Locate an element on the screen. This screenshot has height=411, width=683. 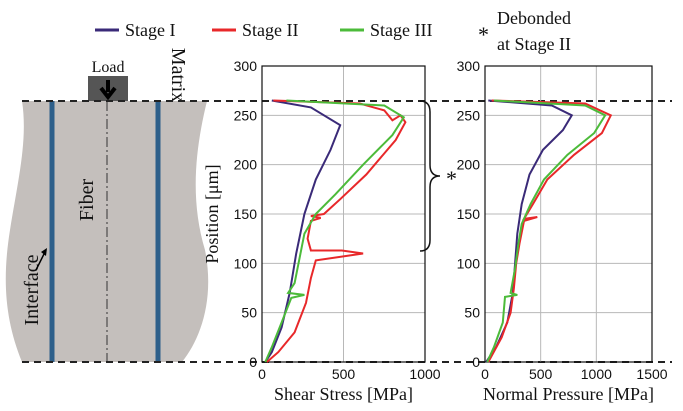
interface-label: Interface is located at coordinates (32, 289).